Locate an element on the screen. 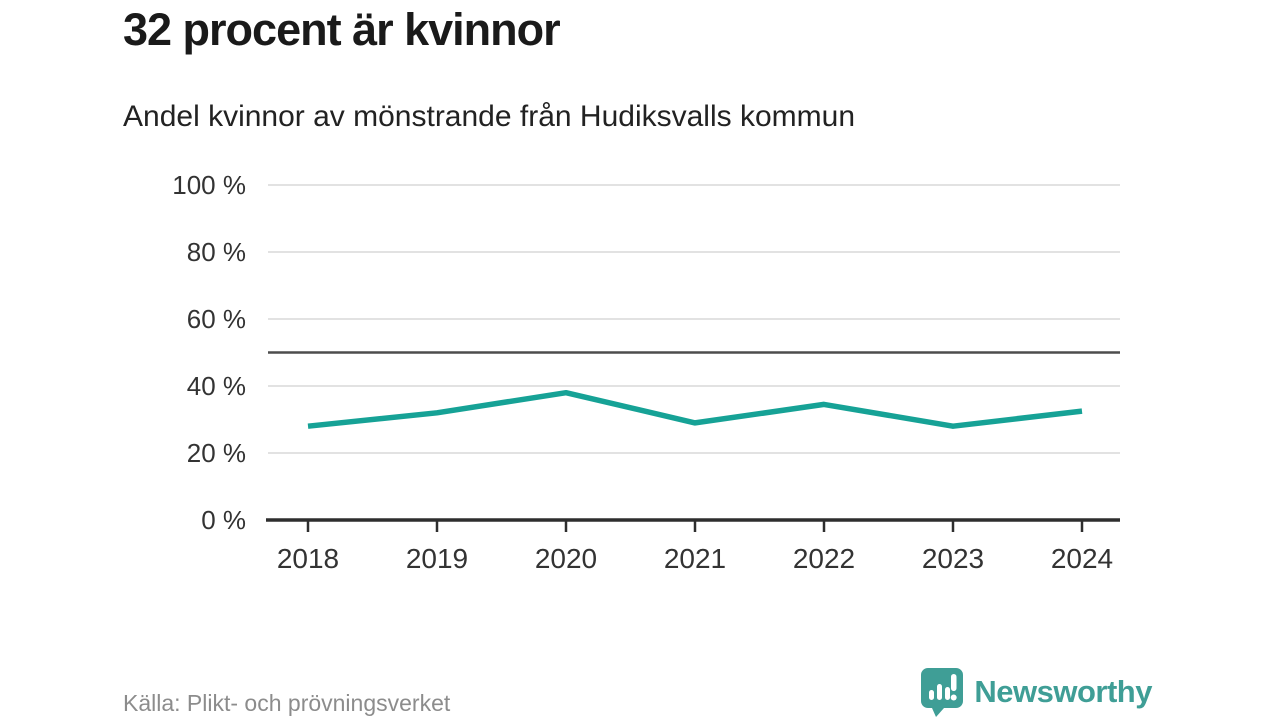 The width and height of the screenshot is (1280, 720). x-tick-label-2021: 2021 is located at coordinates (695, 558).